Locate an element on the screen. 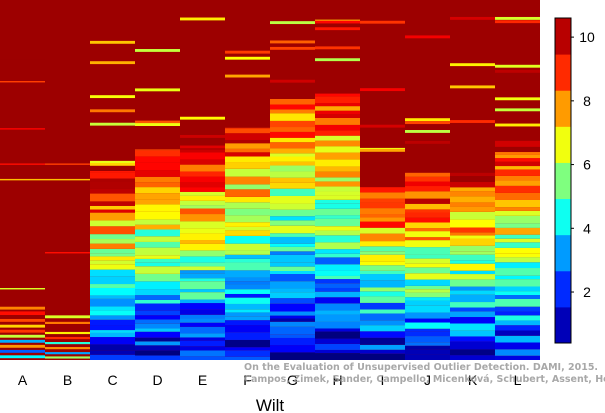  colorbar-tick-label: 4 is located at coordinates (587, 228).